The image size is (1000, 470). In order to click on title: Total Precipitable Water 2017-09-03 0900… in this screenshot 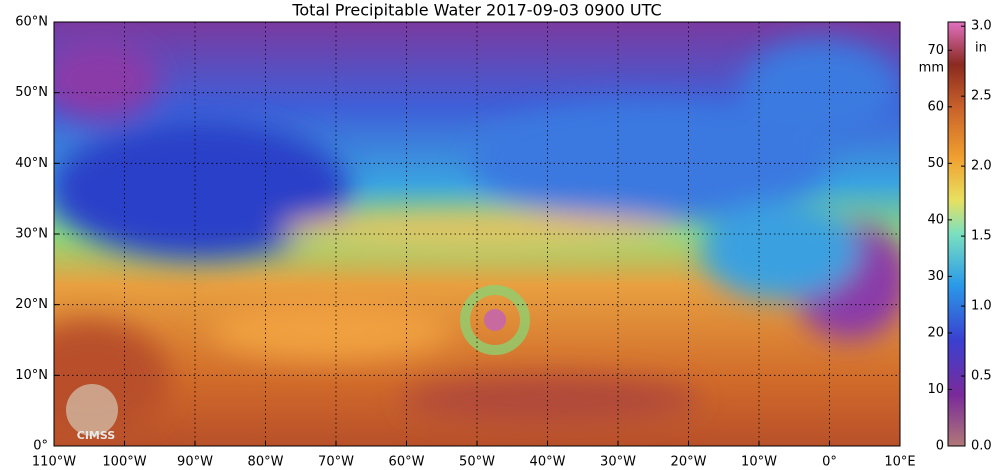, I will do `click(476, 10)`.